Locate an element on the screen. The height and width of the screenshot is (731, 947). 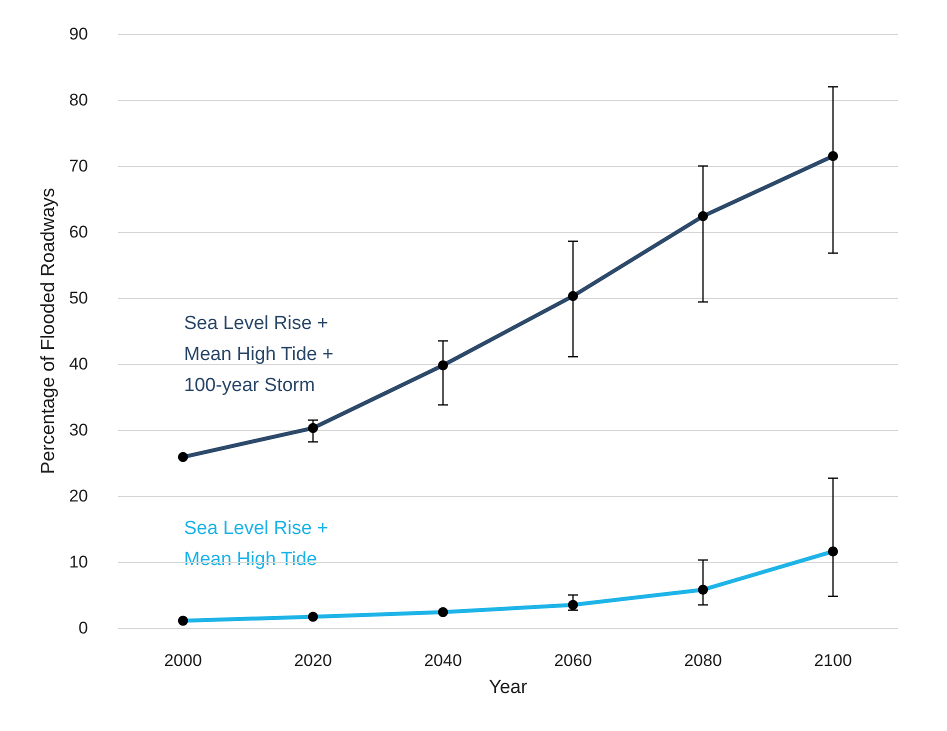
series-label: Sea Level Rise + Mean High Tide + 100-year Storm is located at coordinates (259, 354).